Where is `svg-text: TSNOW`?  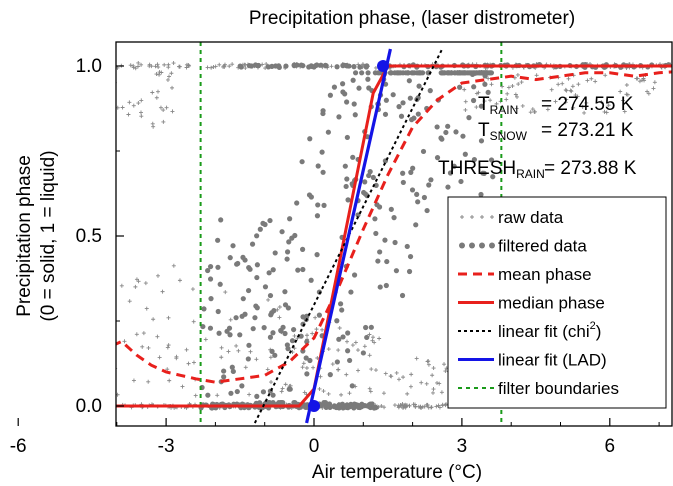
svg-text: TSNOW is located at coordinates (503, 131).